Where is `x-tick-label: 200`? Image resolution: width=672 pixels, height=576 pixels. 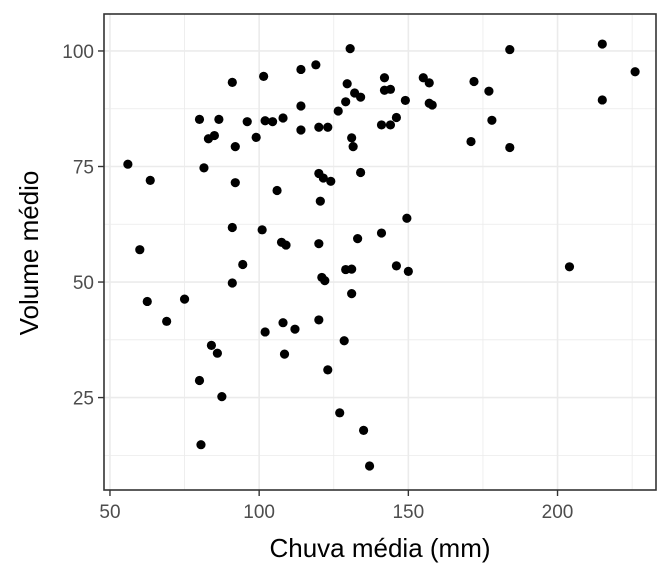 x-tick-label: 200 is located at coordinates (558, 512).